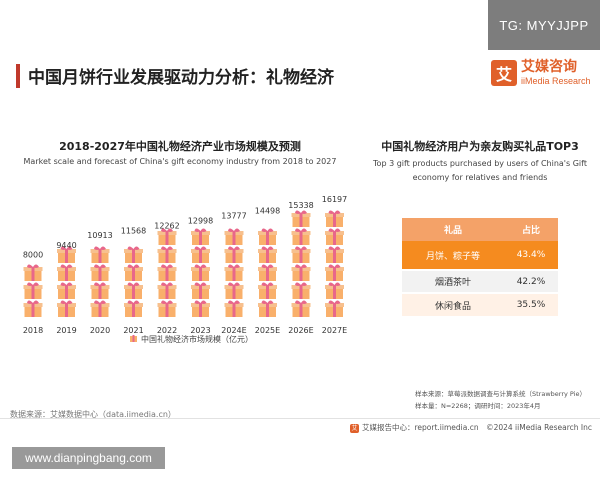  What do you see at coordinates (556, 81) in the screenshot?
I see `brand-name-en: iiMedia Research` at bounding box center [556, 81].